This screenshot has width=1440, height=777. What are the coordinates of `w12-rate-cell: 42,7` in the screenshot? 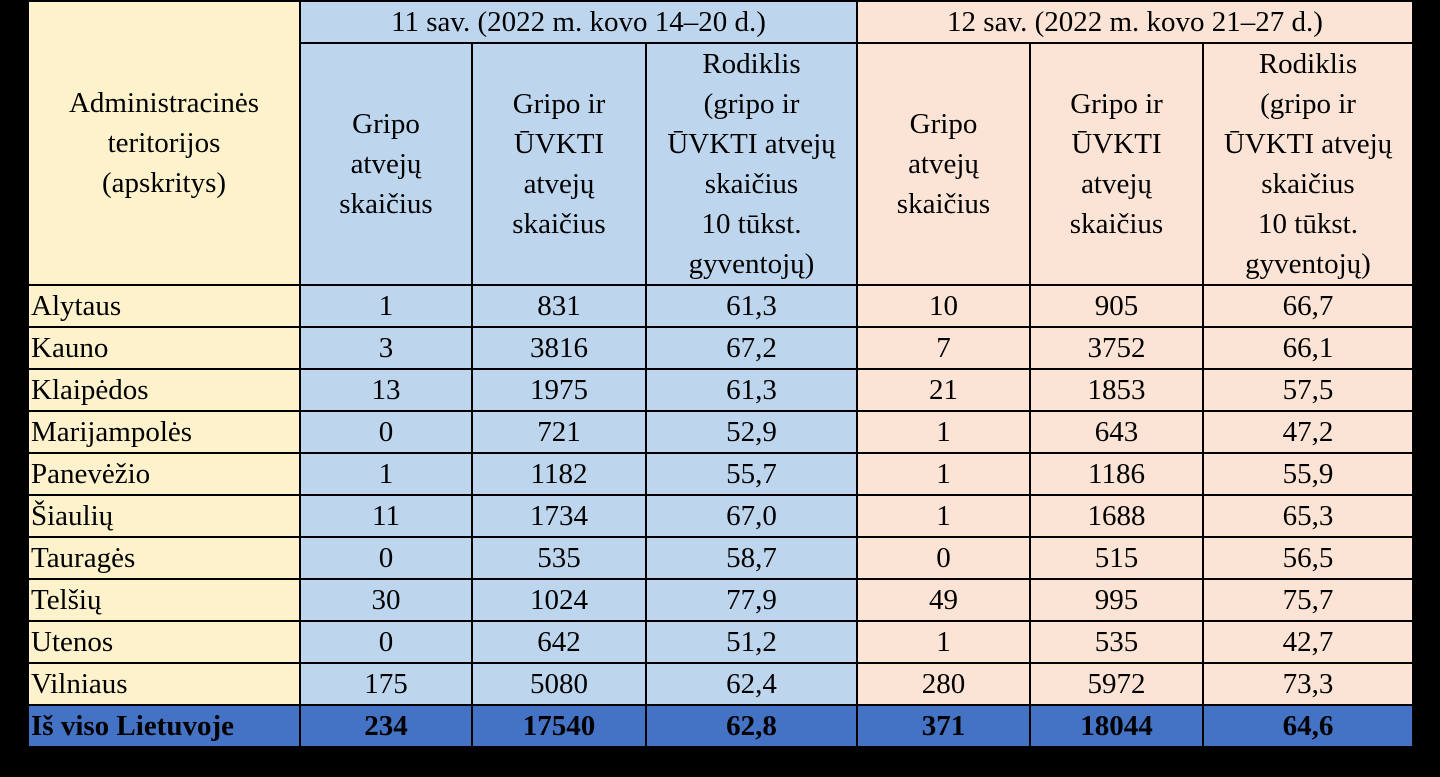 It's located at (1308, 642).